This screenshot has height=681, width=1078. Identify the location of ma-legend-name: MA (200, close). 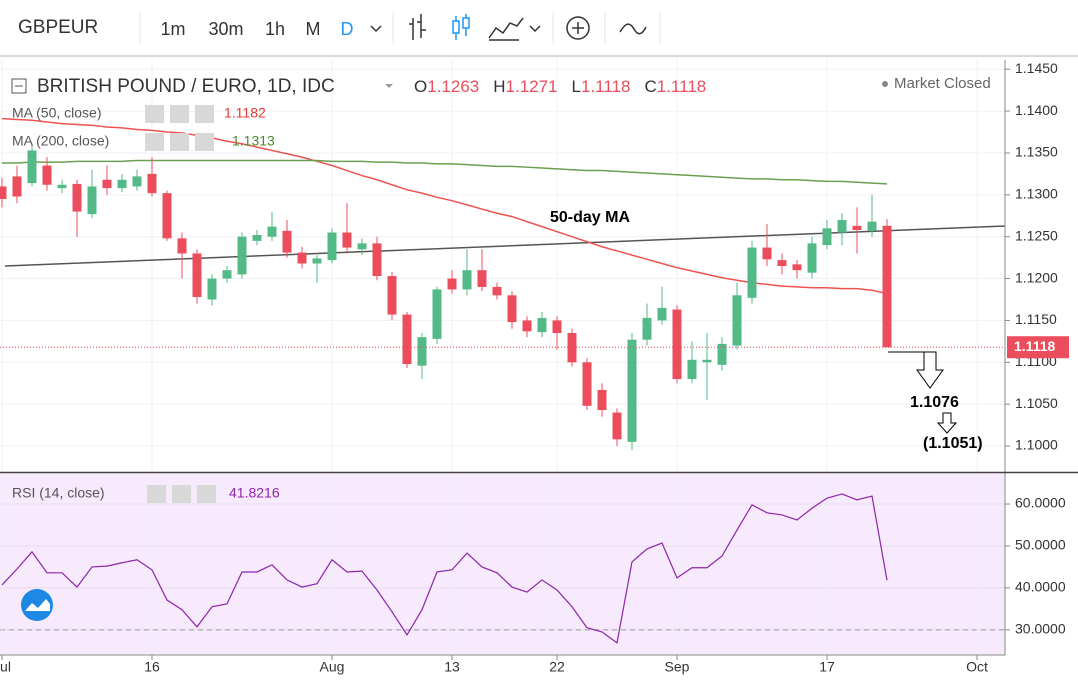
(60, 141).